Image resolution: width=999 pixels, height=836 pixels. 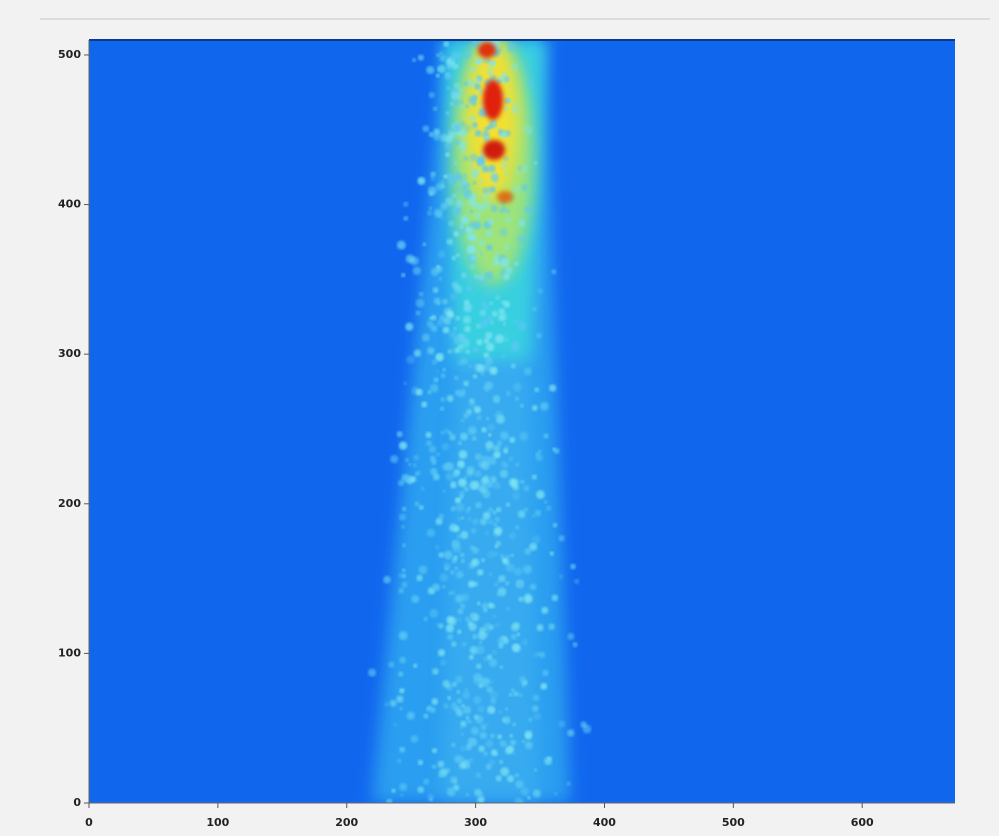 What do you see at coordinates (604, 822) in the screenshot?
I see `x-tick-label: 400` at bounding box center [604, 822].